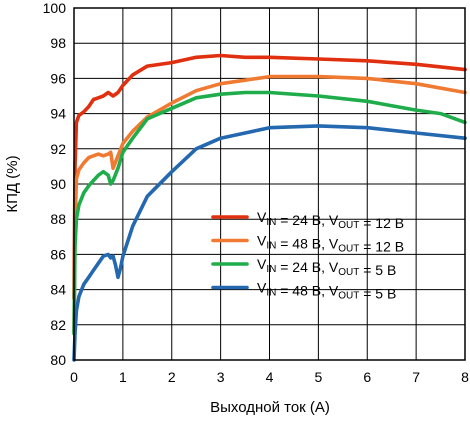  What do you see at coordinates (58, 78) in the screenshot?
I see `y-tick-label: 96` at bounding box center [58, 78].